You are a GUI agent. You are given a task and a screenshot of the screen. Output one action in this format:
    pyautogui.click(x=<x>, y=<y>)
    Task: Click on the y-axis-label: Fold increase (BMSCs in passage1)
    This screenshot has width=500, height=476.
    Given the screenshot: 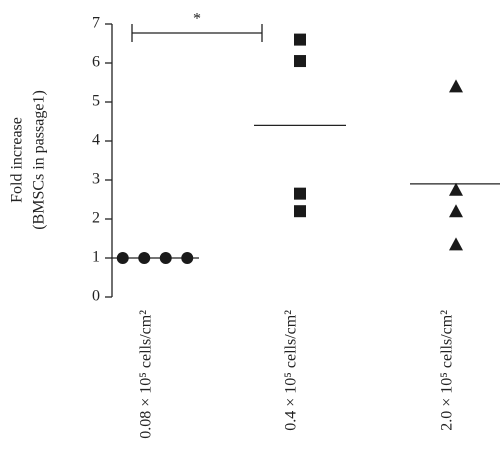 What is the action you would take?
    pyautogui.click(x=28, y=160)
    